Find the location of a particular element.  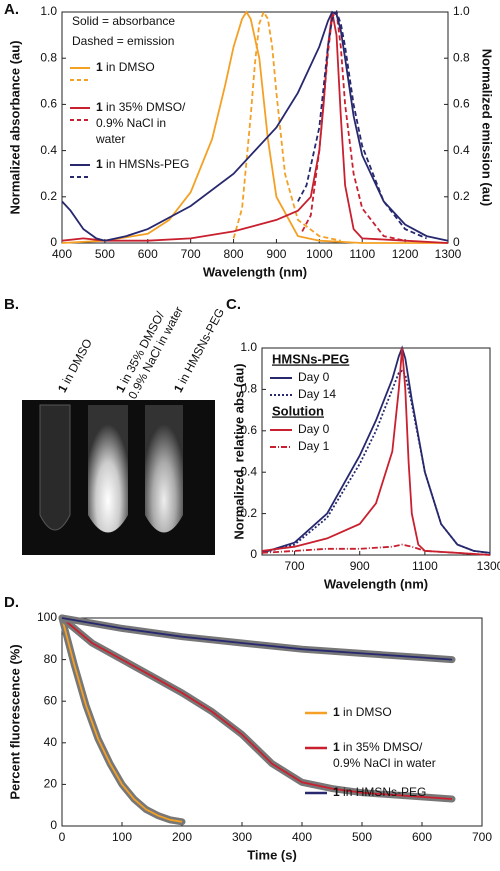

y-tick-label: 80 is located at coordinates (51, 659).